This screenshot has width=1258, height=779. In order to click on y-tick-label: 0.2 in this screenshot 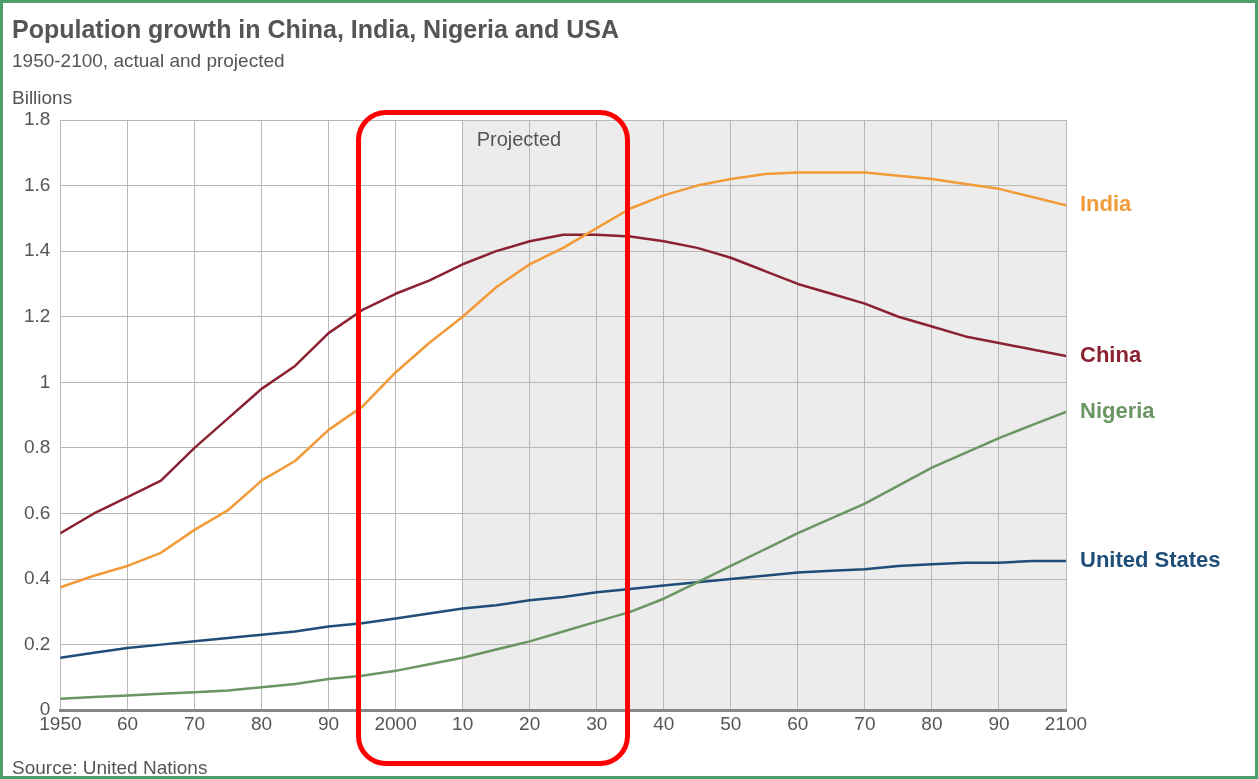, I will do `click(37, 643)`.